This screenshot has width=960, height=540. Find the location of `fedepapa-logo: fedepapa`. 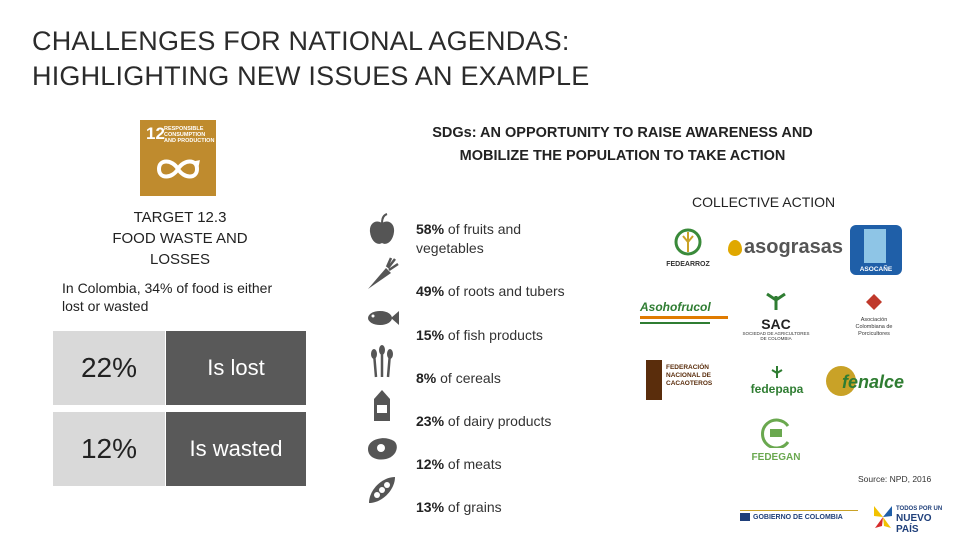

fedepapa-logo: fedepapa is located at coordinates (777, 379).